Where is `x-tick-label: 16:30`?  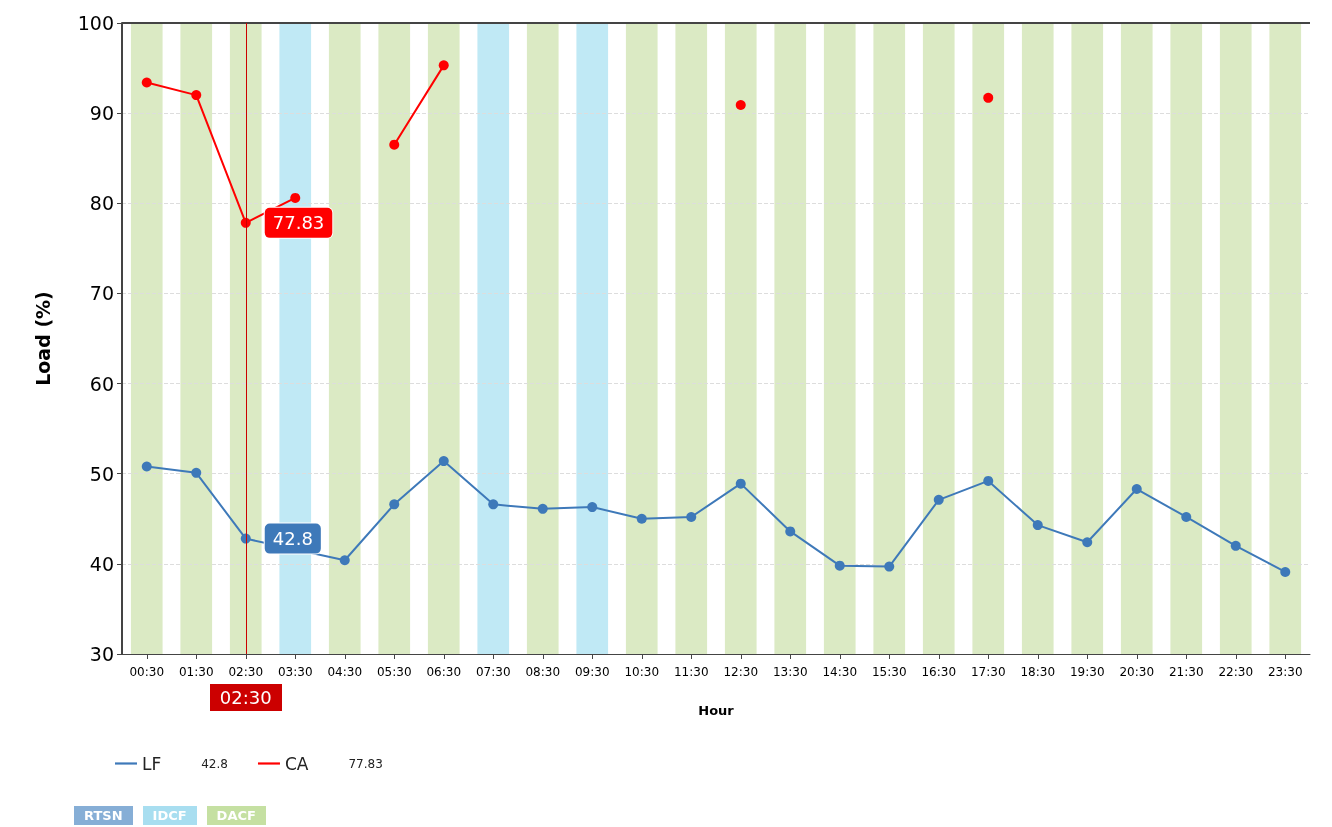
x-tick-label: 16:30 is located at coordinates (939, 672).